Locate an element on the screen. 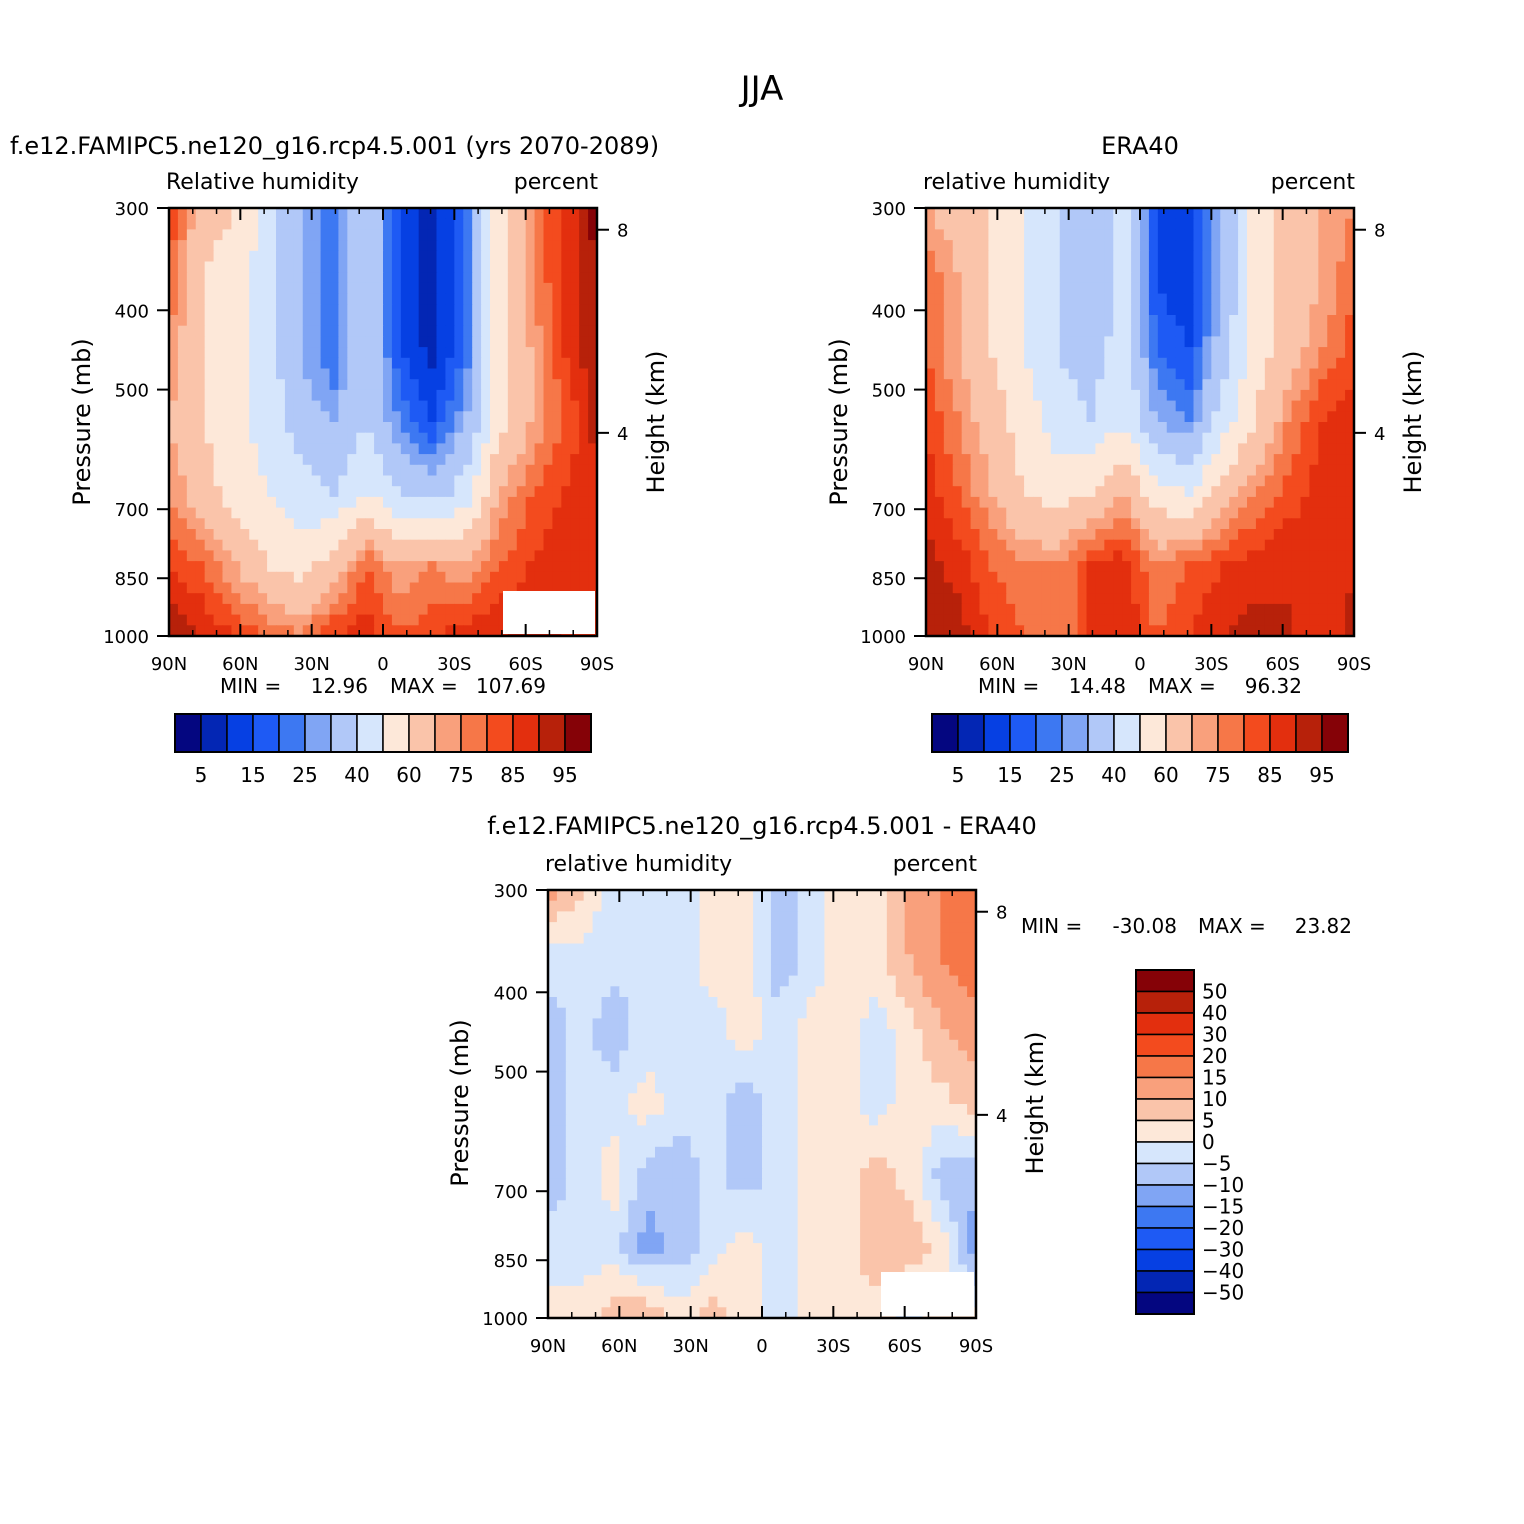  model-colorbar-box is located at coordinates (370, 733).